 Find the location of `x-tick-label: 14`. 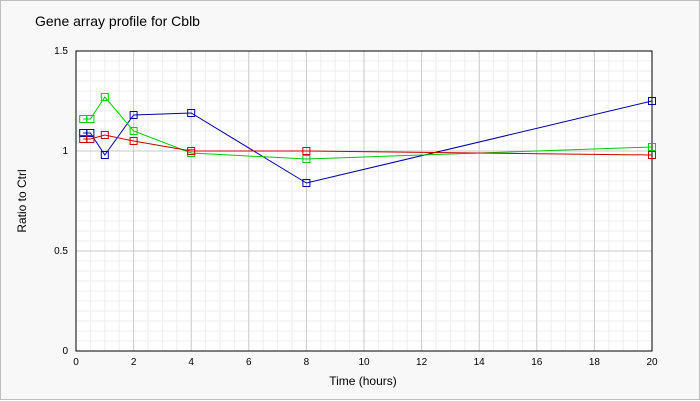

x-tick-label: 14 is located at coordinates (480, 362).